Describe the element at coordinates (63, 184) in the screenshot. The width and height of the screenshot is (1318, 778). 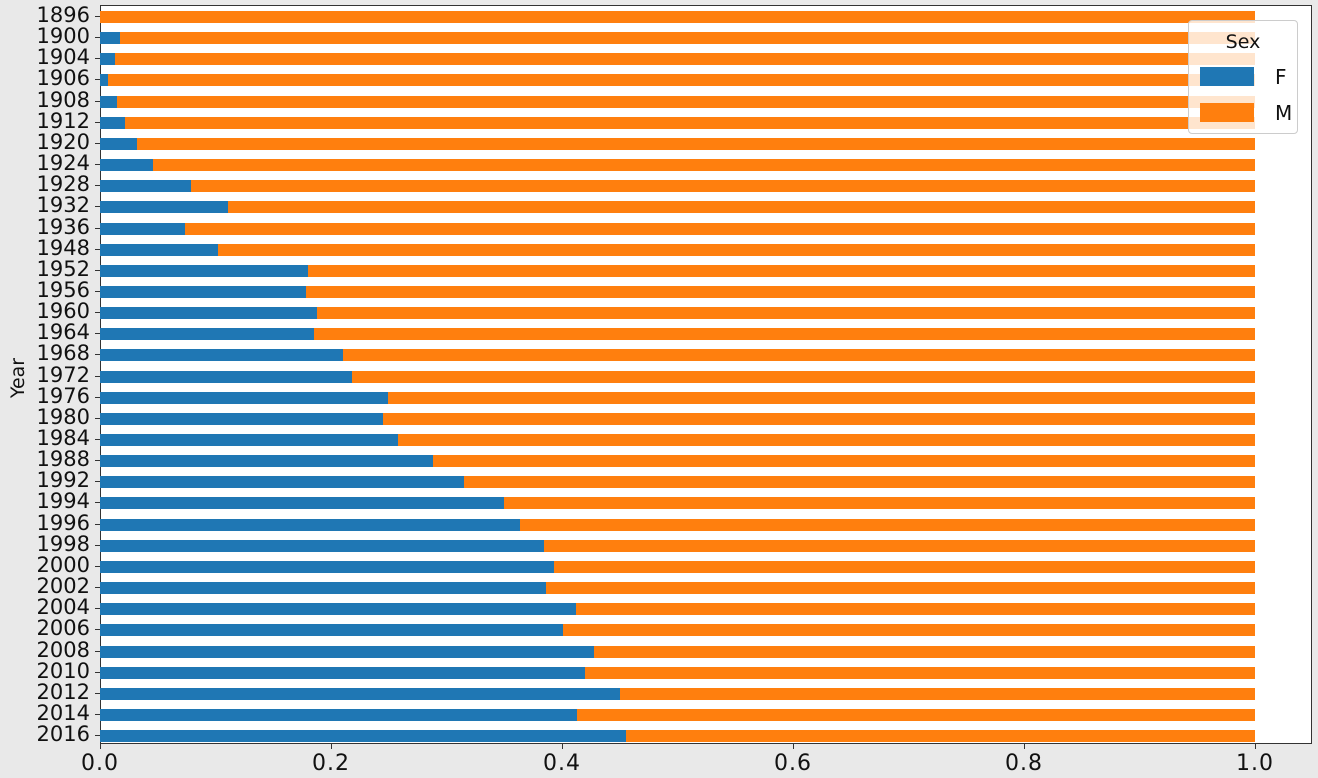
I see `y-tick-label: 1928` at that location.